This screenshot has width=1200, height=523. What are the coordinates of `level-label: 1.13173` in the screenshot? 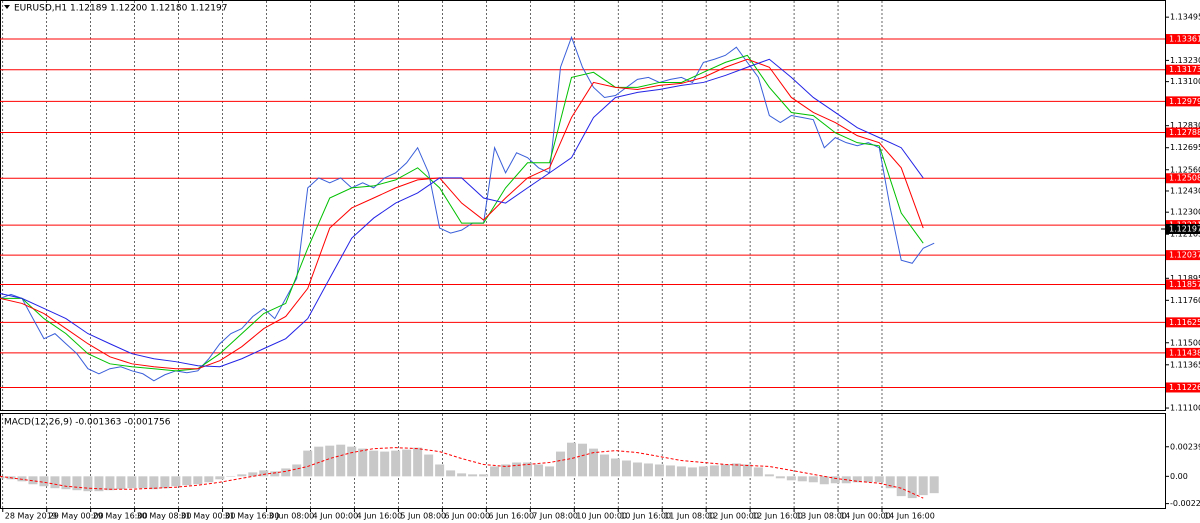 It's located at (1184, 69).